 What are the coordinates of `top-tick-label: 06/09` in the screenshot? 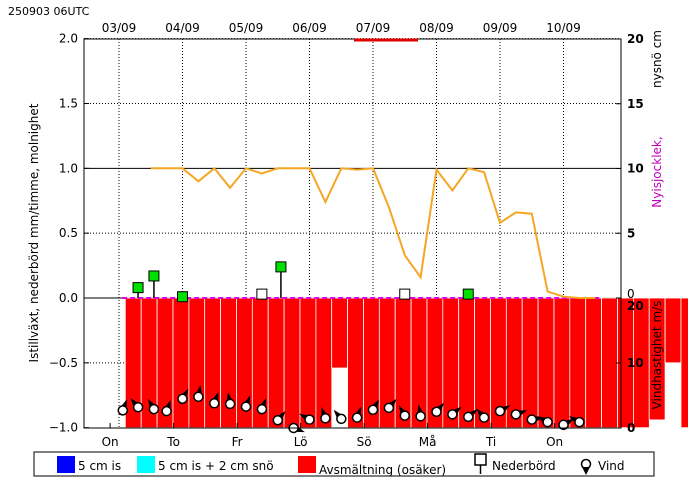 It's located at (309, 28).